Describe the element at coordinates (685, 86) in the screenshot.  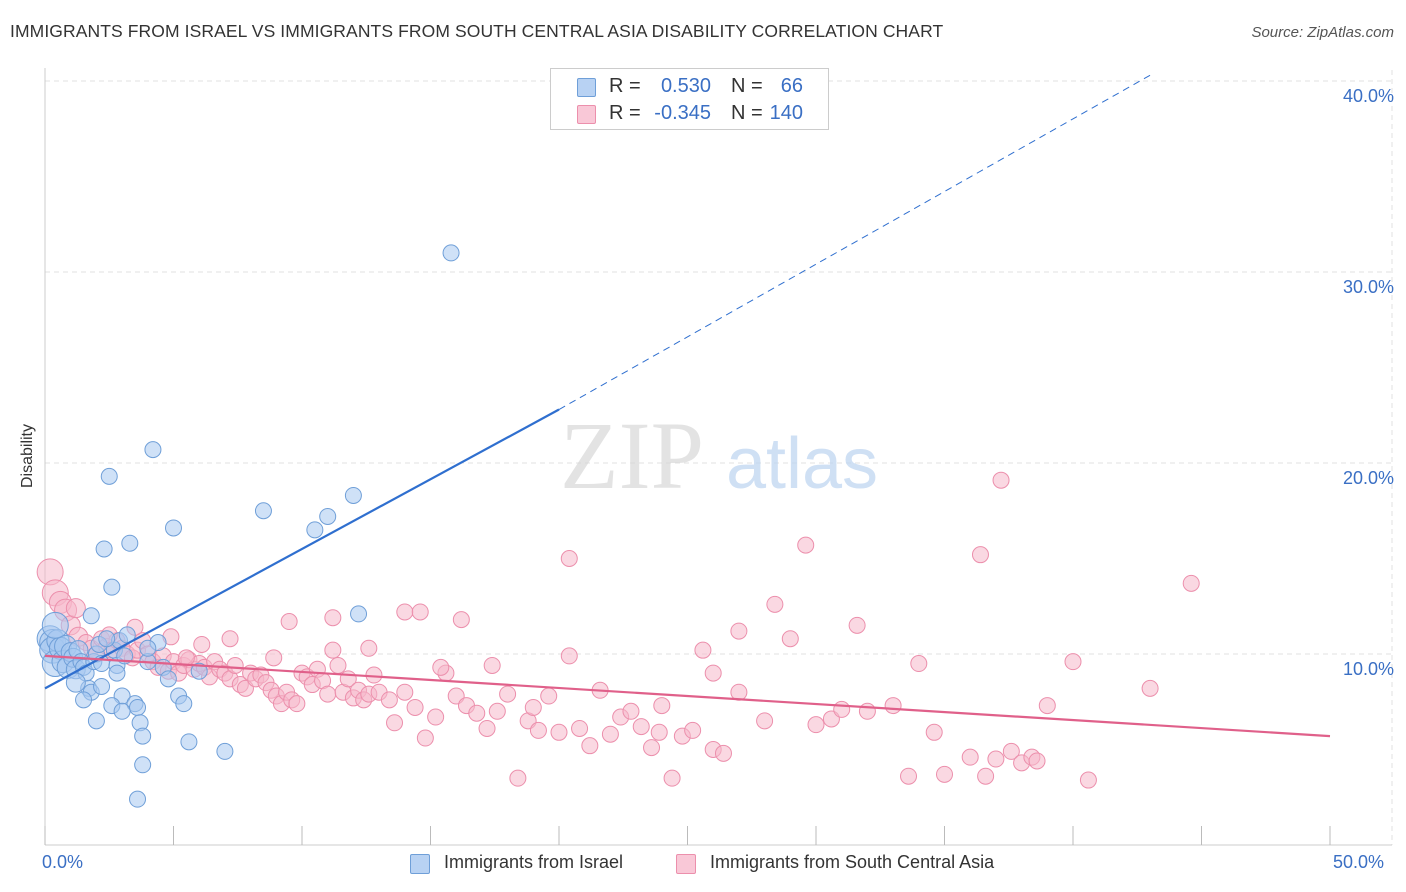
I see `r-value: 0.530` at that location.